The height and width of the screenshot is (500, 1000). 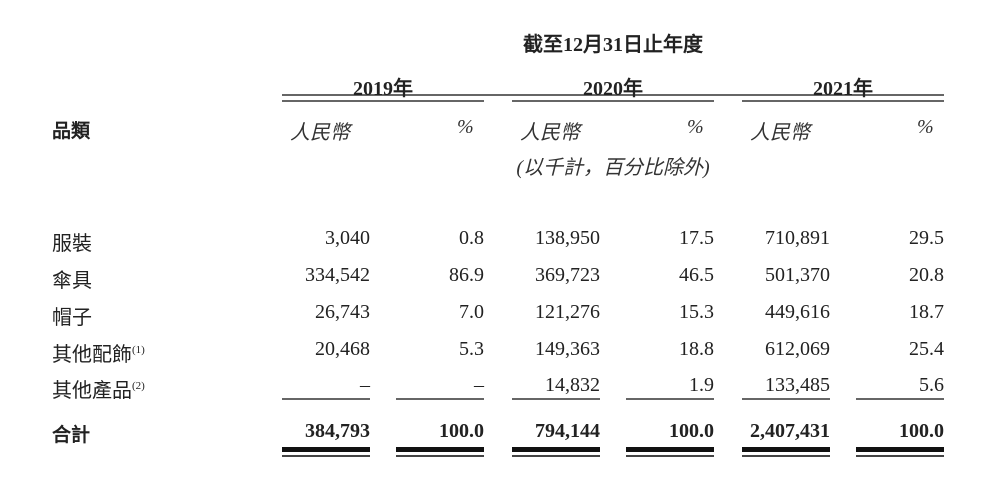 I want to click on category-name: 帽子, so click(x=72, y=318).